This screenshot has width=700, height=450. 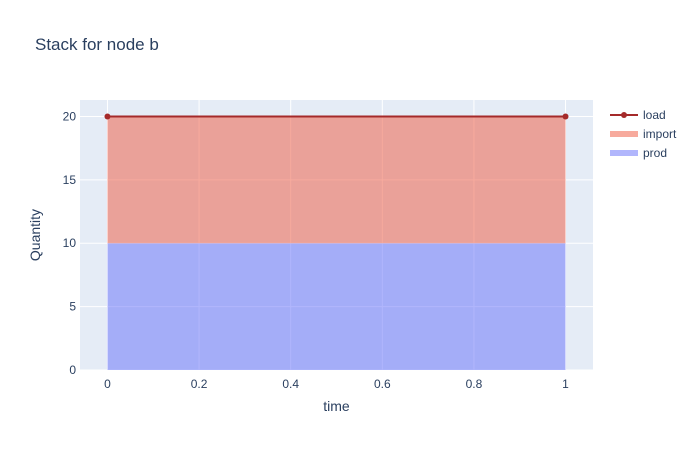 I want to click on legend-item-import: import, so click(x=643, y=134).